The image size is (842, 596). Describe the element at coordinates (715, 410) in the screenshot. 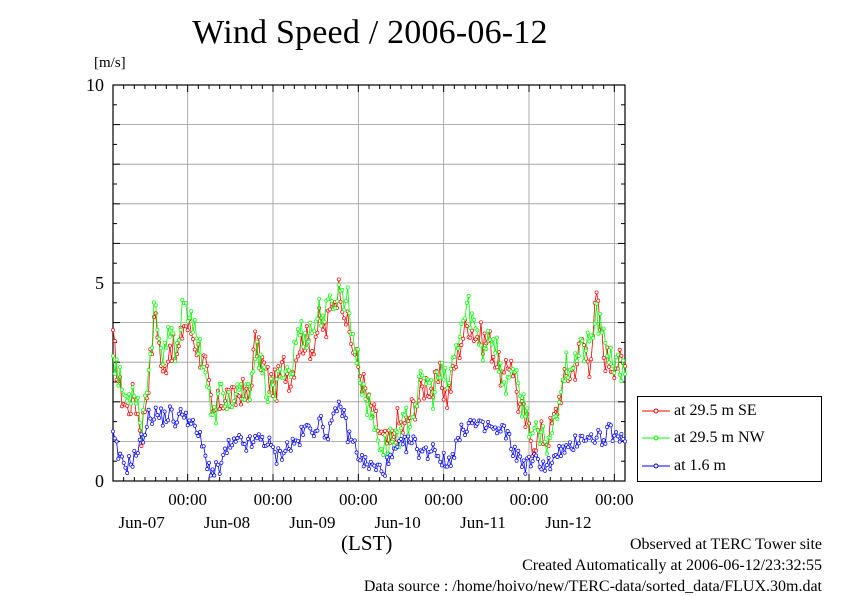

I see `legend-label-se: at 29.5 m SE` at that location.